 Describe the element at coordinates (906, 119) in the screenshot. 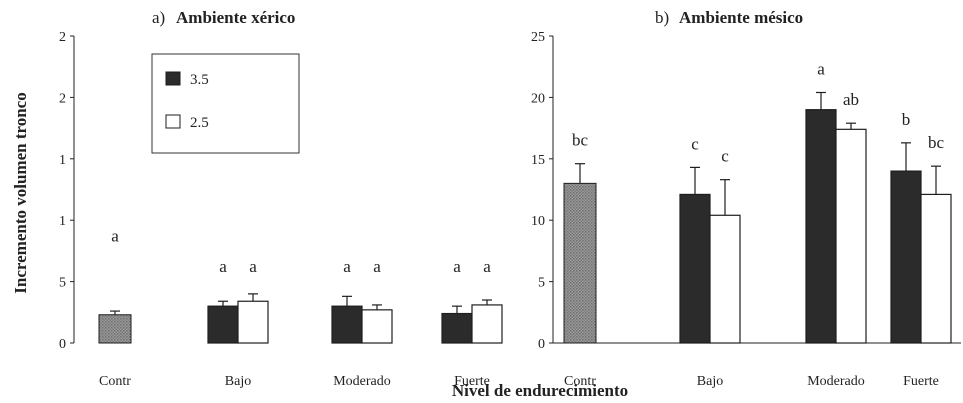

I see `significance-letter: b` at that location.